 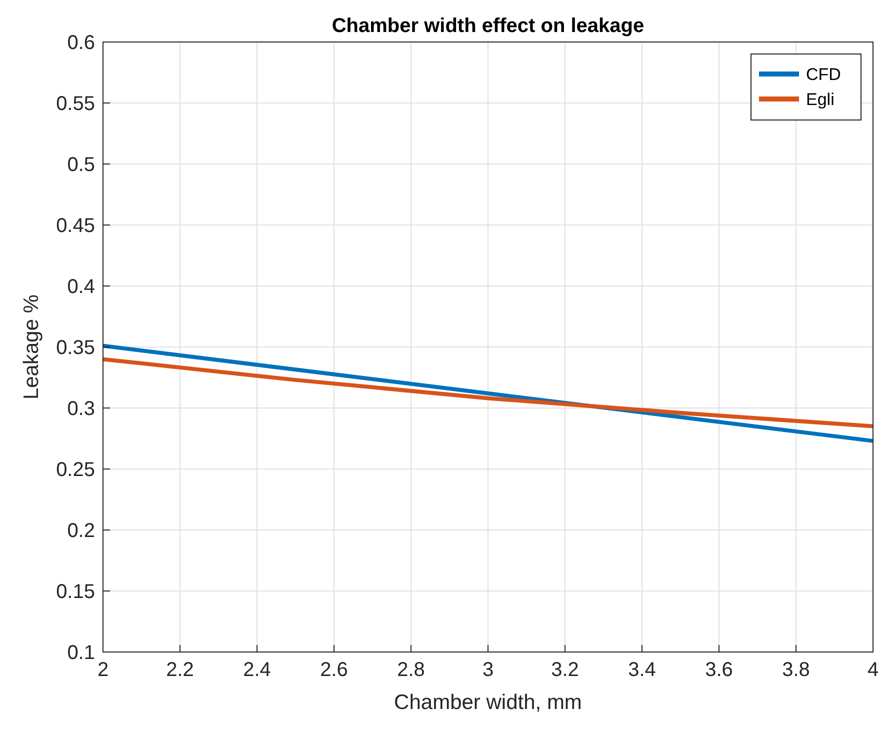 I want to click on x-tick-label: 2, so click(x=103, y=670).